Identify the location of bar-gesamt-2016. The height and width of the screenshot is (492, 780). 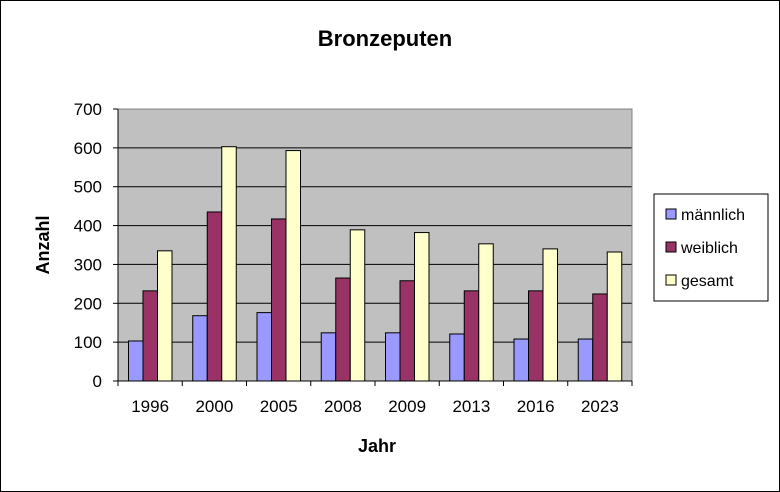
(550, 315).